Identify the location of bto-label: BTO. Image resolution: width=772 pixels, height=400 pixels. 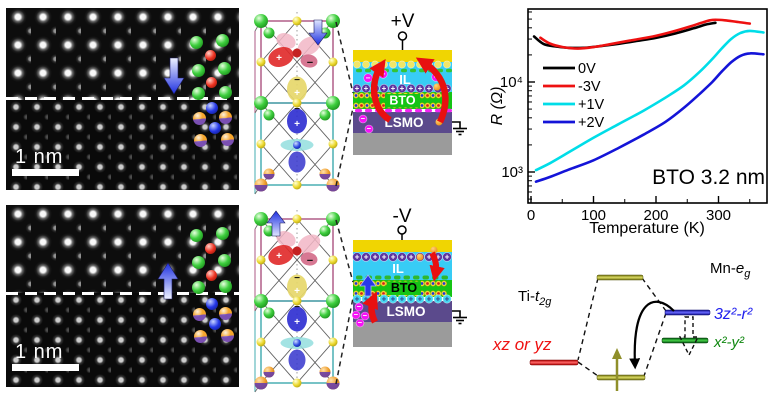
(402, 101).